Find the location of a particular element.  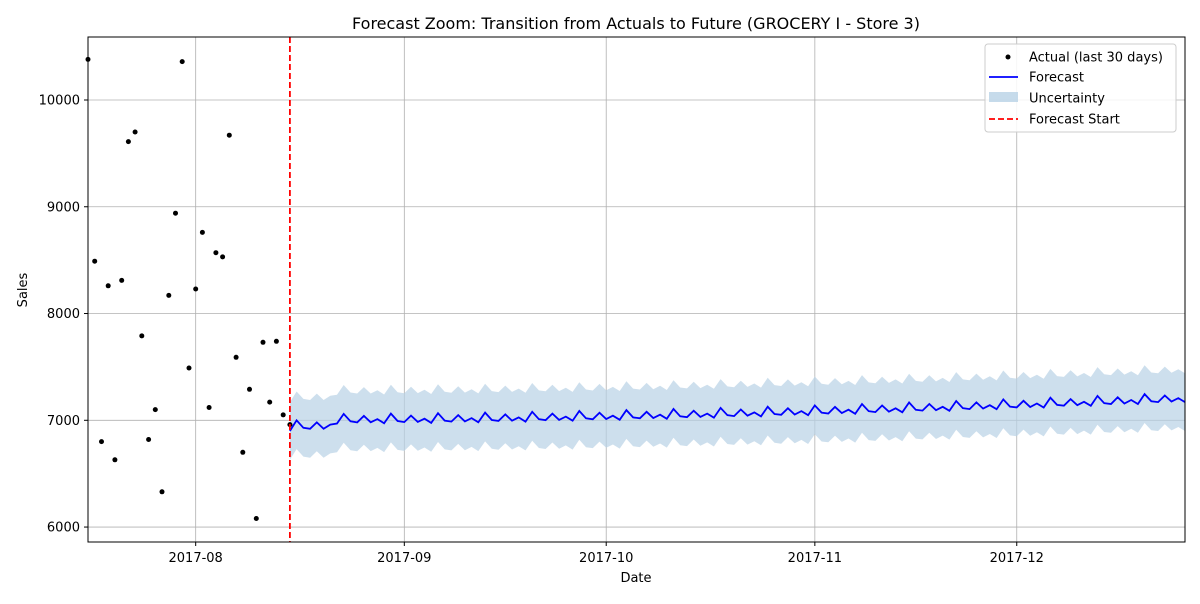

y-axis-label: Sales is located at coordinates (23, 289).